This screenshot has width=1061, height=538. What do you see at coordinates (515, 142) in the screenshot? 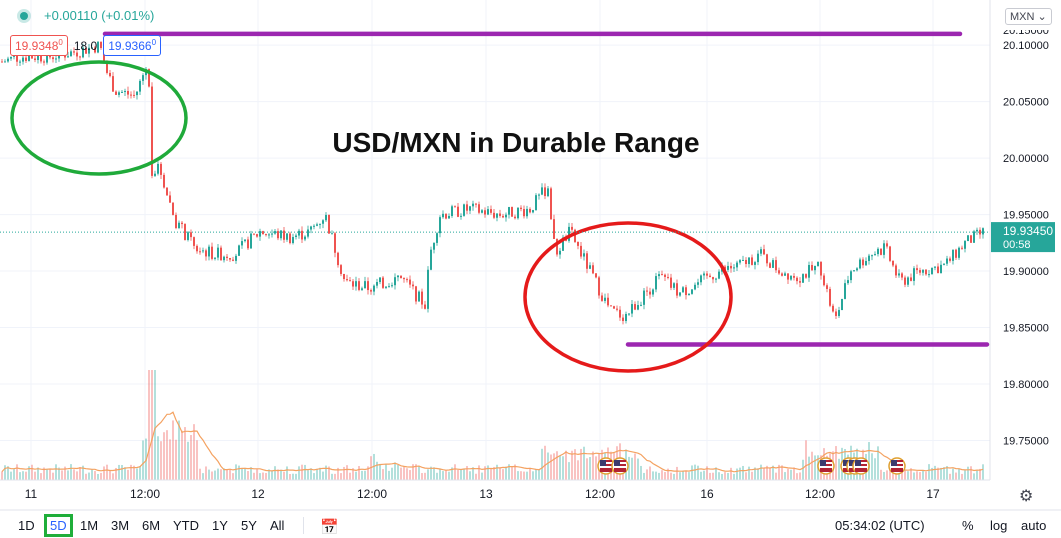
I see `chart-title: USD/MXN in Durable Range` at bounding box center [515, 142].